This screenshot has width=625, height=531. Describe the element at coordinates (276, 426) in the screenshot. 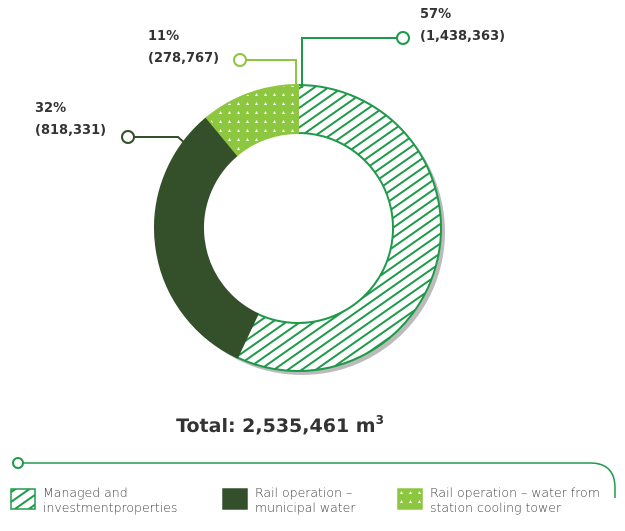

I see `title-text: Total: 2,535,461 m` at that location.